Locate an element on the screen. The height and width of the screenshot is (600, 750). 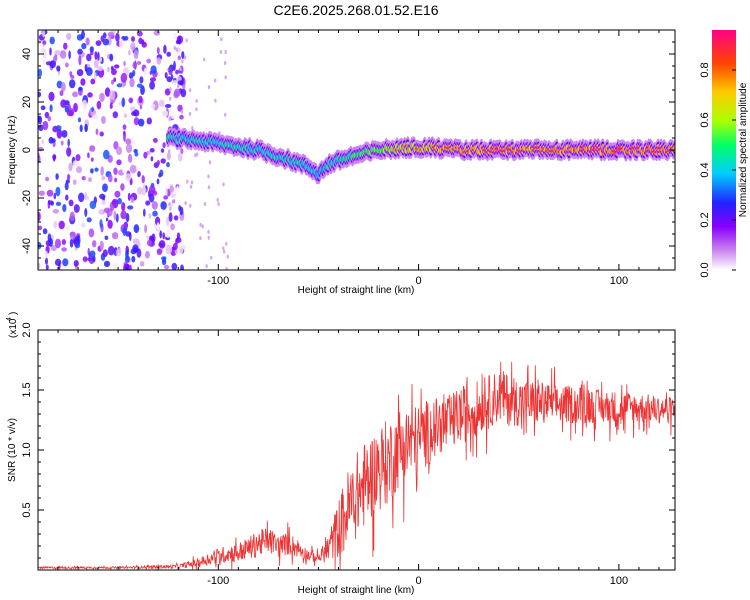
y-tick-label: 1.5 is located at coordinates (27, 389).